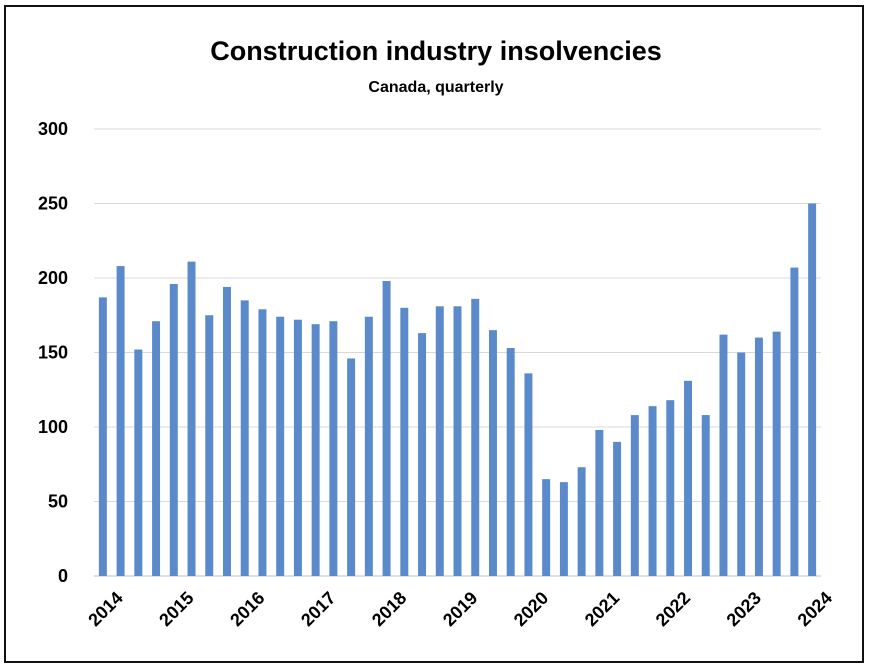 This screenshot has height=670, width=870. Describe the element at coordinates (58, 502) in the screenshot. I see `y-tick-label: 50` at that location.